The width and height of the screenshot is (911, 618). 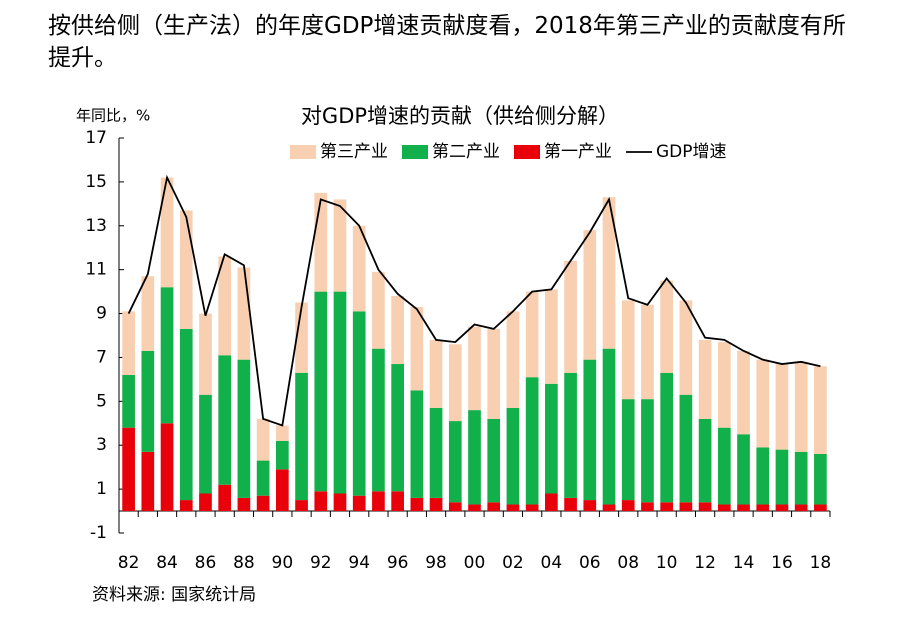 I want to click on y-axis-label: 年同比，%, so click(x=113, y=116).